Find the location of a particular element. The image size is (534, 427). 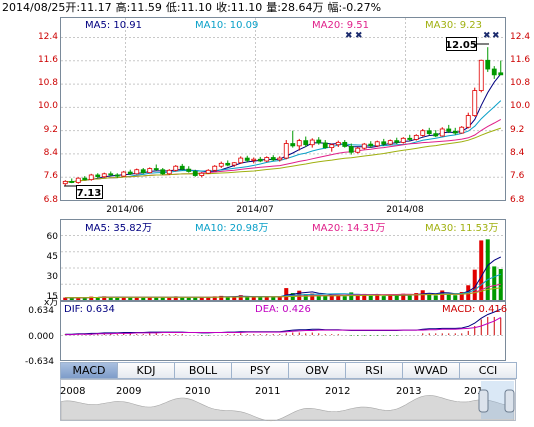

volume-y-tick: 30 is located at coordinates (53, 277).